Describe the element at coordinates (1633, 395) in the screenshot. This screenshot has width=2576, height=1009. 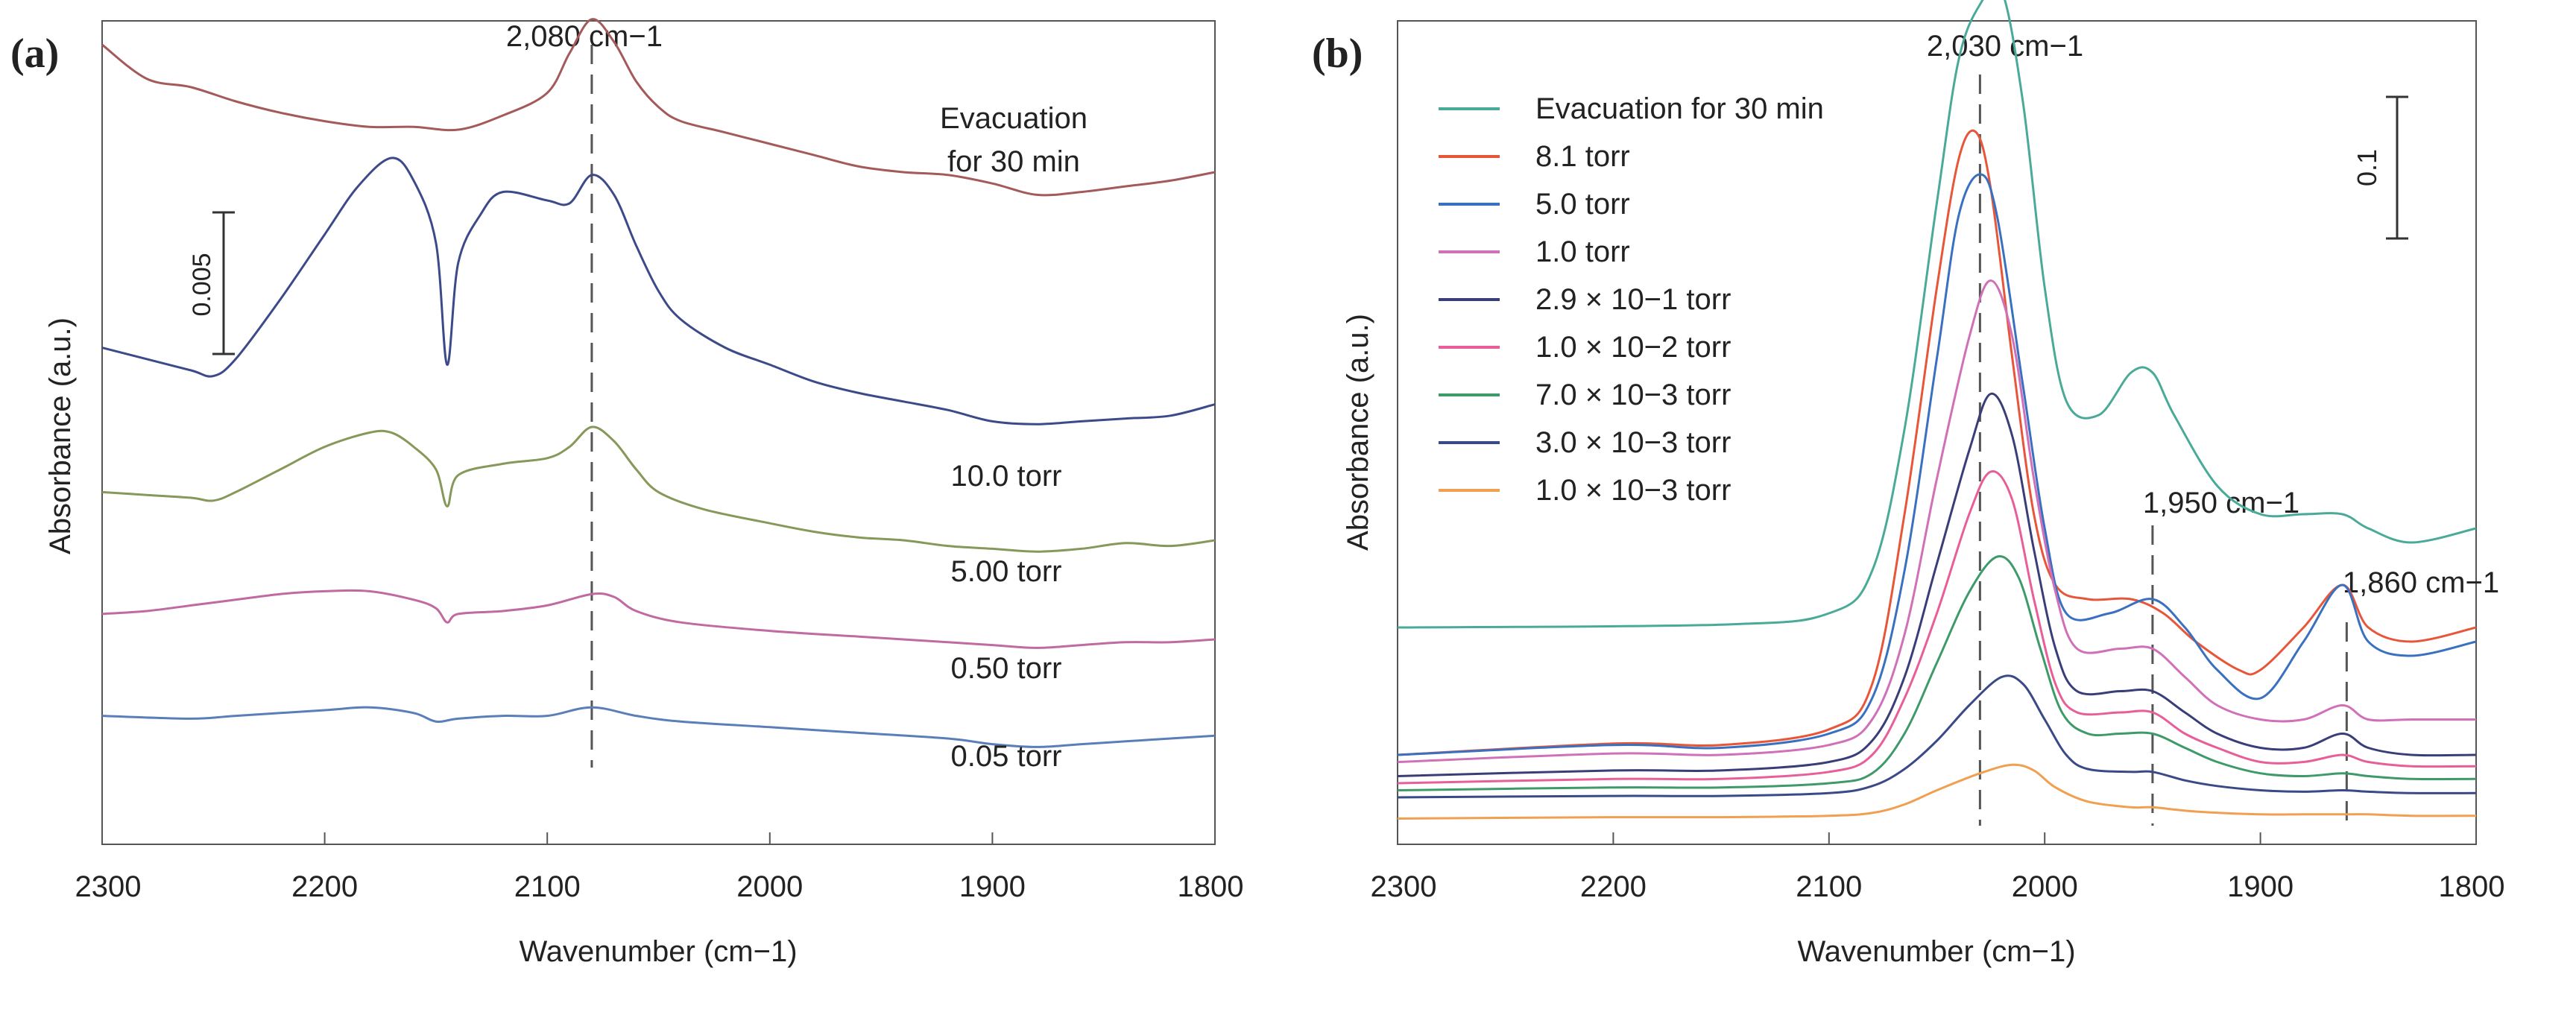
I see `panel-b-legend-label-7-0-10-3-torr: 7.0 × 10−3 torr` at that location.